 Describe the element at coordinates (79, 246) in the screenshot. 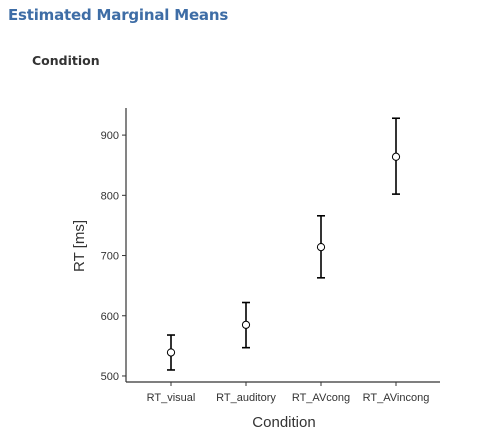

I see `y-axis-label: RT [ms]` at that location.